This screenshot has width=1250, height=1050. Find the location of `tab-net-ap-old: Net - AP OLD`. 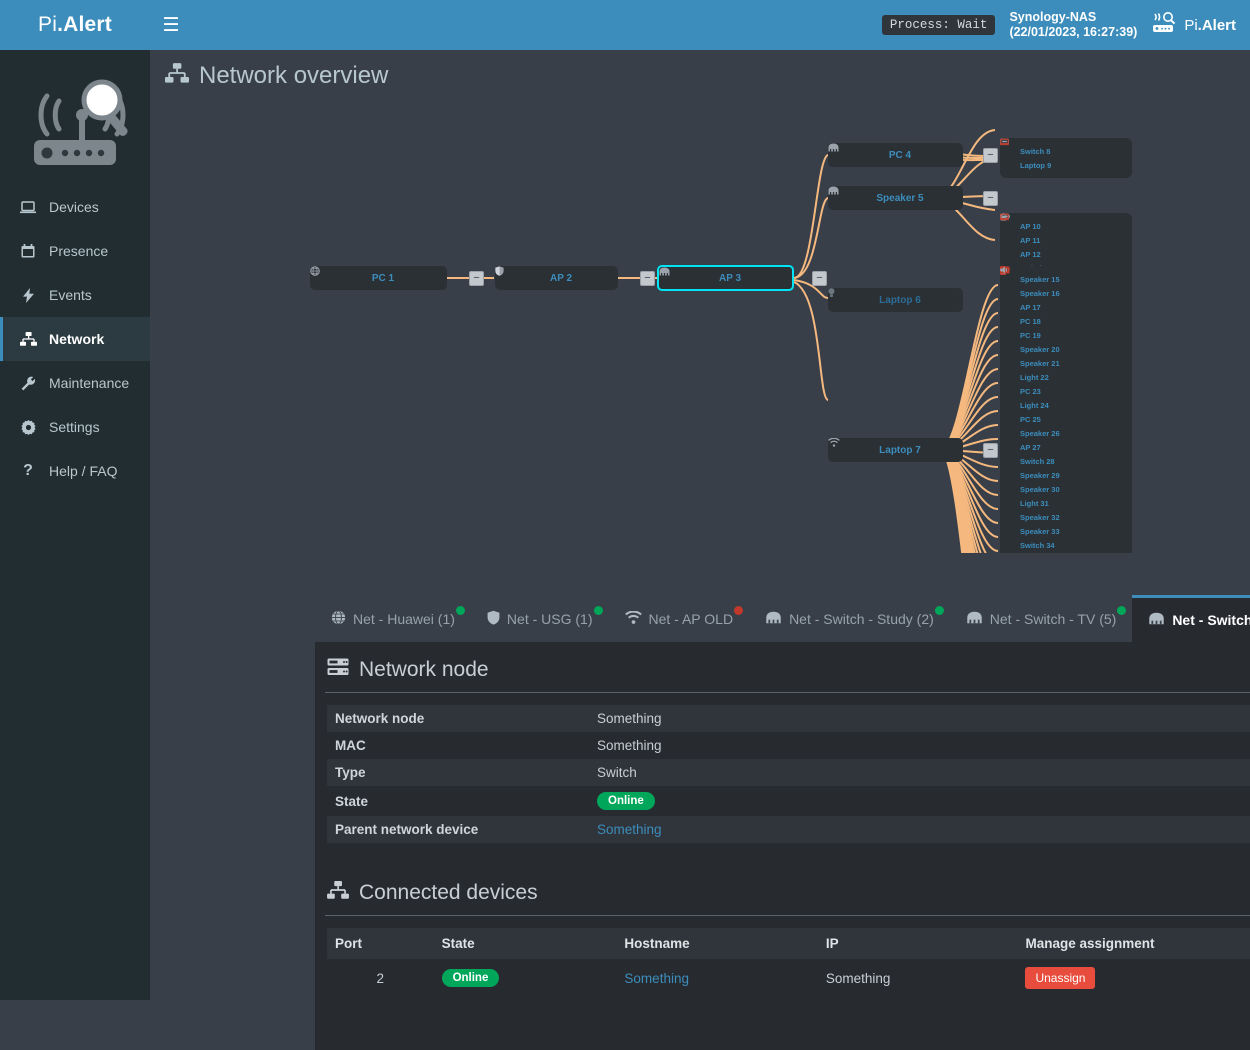

tab-net-ap-old: Net - AP OLD is located at coordinates (679, 618).